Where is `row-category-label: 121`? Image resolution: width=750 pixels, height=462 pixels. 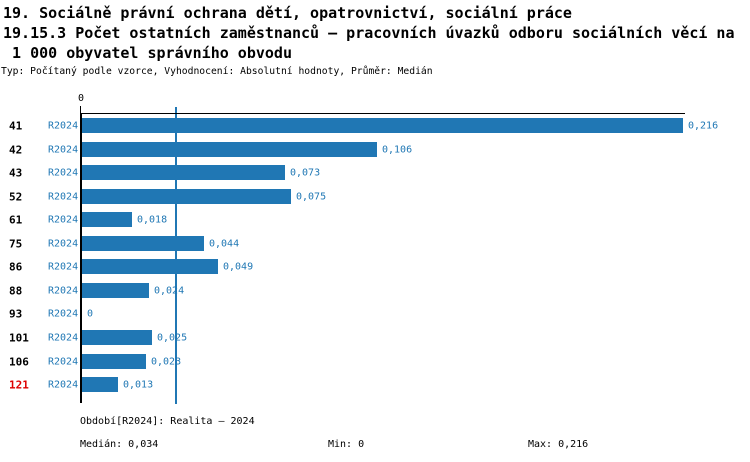 row-category-label: 121 is located at coordinates (19, 384).